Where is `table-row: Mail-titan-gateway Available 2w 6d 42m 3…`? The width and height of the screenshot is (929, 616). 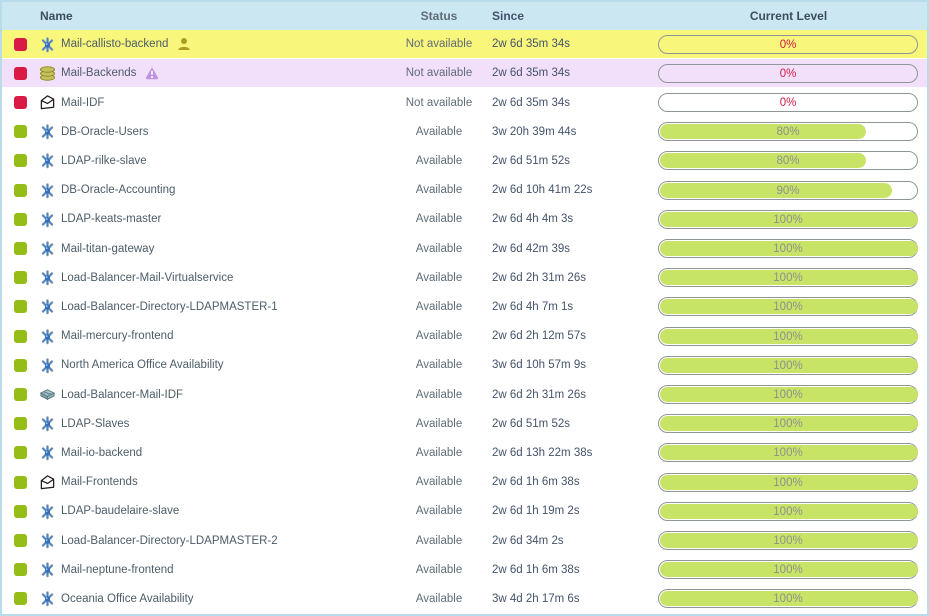
table-row: Mail-titan-gateway Available 2w 6d 42m 3… is located at coordinates (464, 249).